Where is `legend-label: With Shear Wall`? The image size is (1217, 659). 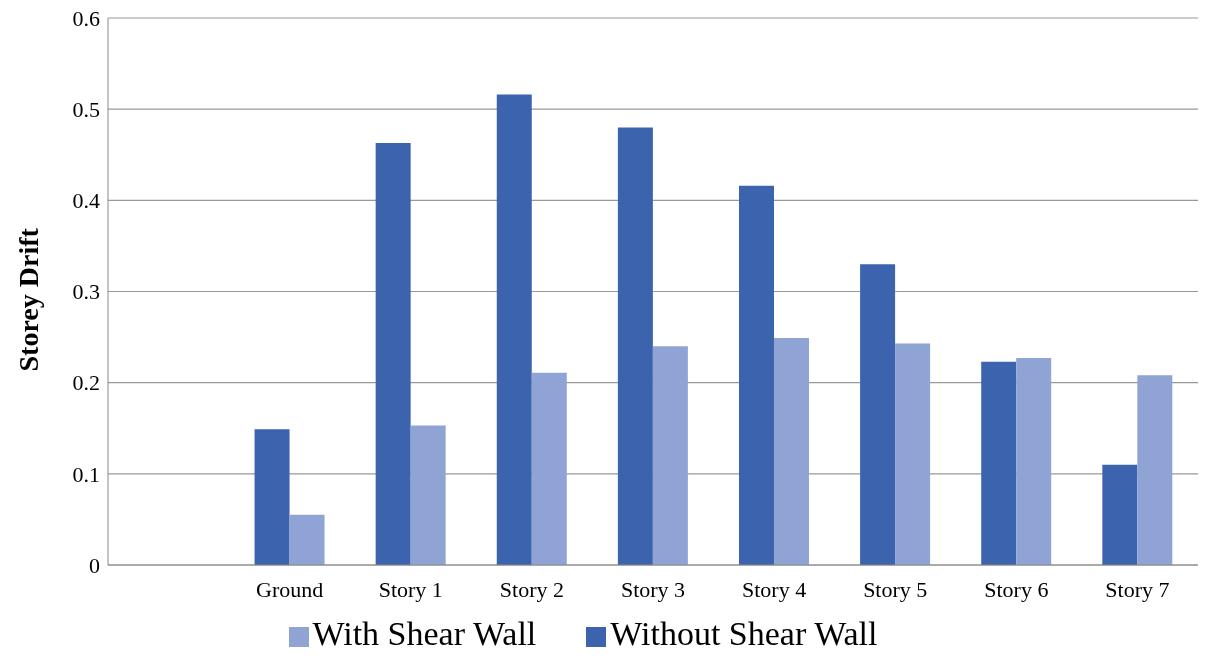
legend-label: With Shear Wall is located at coordinates (424, 633).